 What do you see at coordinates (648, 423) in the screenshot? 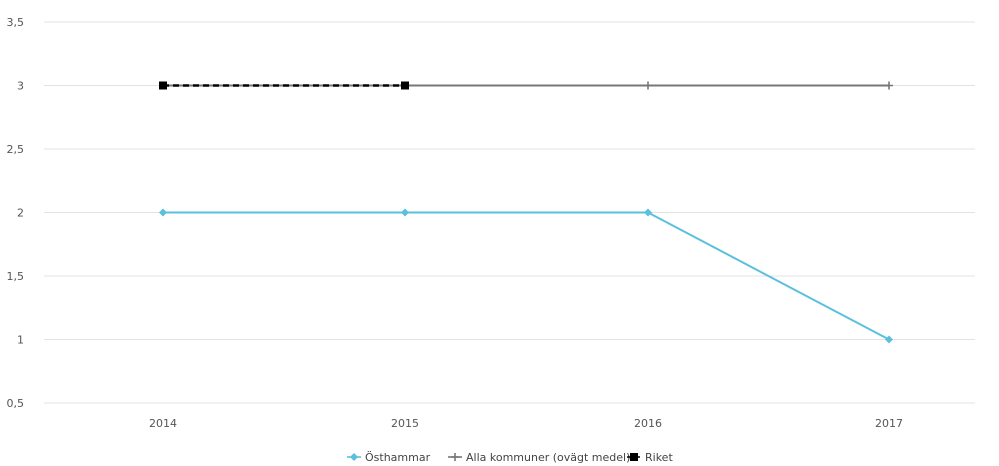
I see `x-tick-label: 2016` at bounding box center [648, 423].